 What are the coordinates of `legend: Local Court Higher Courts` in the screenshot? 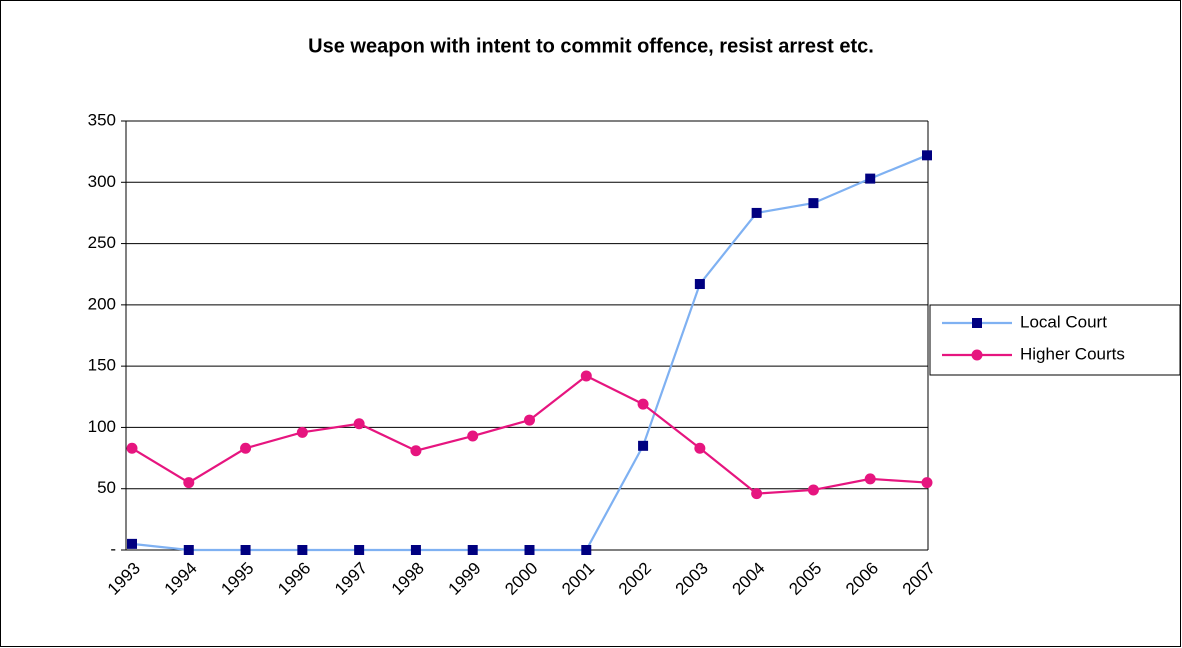 It's located at (1055, 340).